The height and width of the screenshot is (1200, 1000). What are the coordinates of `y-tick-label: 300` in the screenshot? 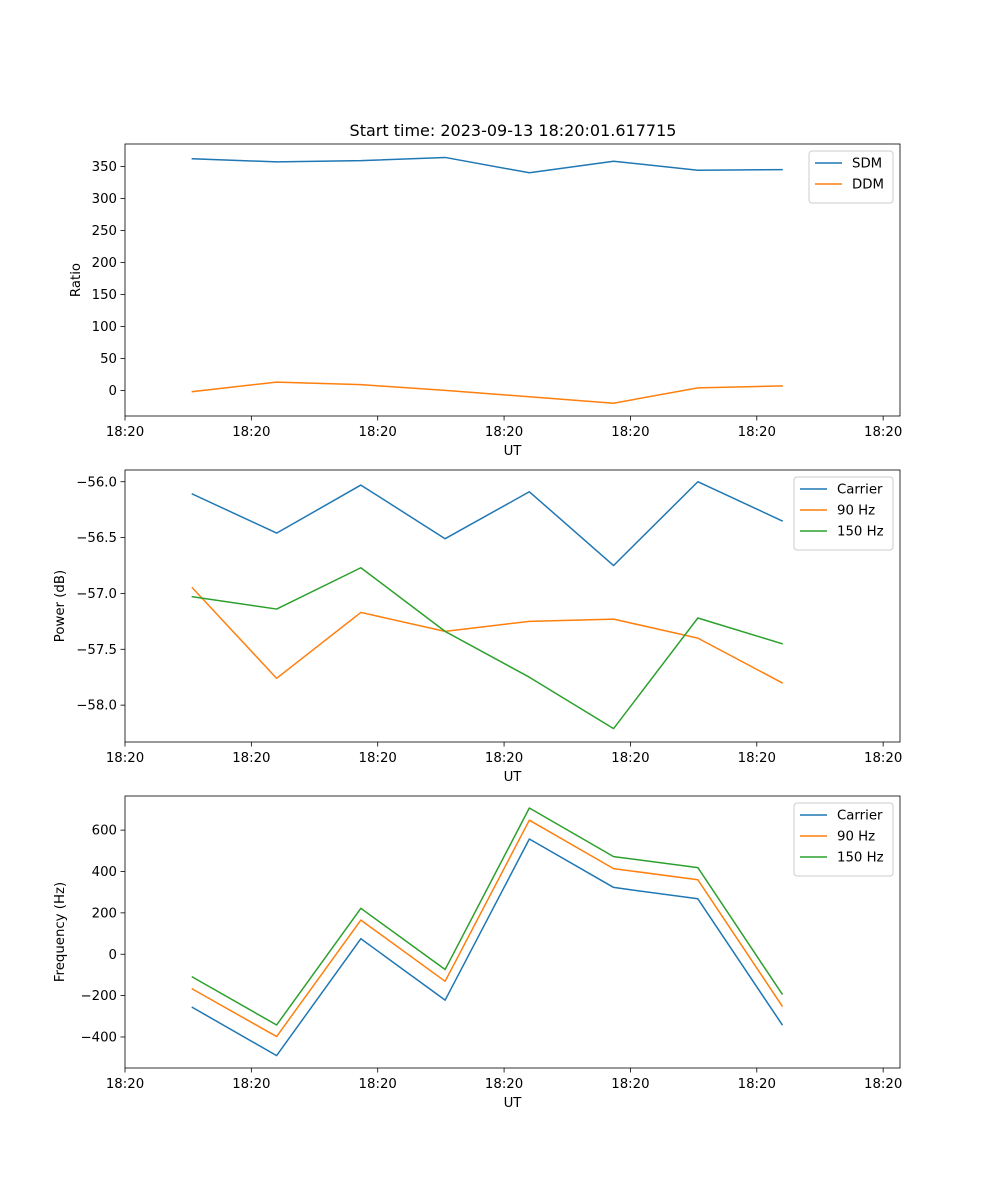 It's located at (104, 199).